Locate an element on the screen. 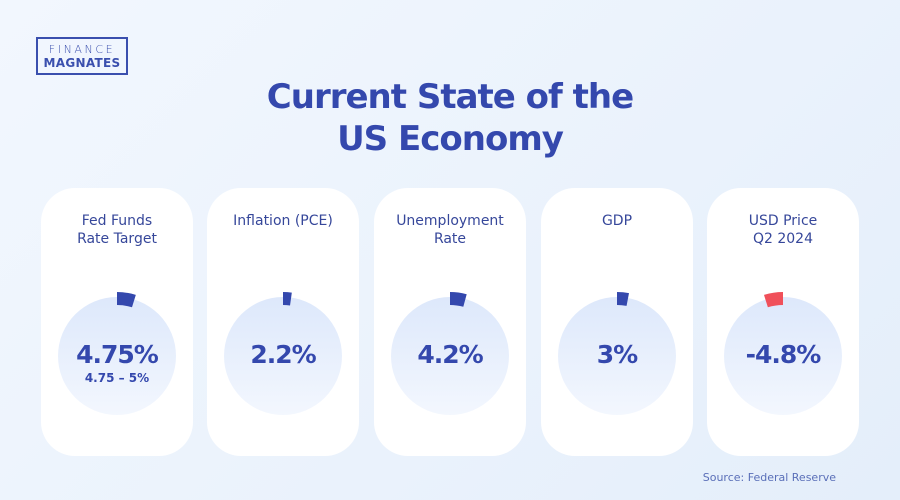  stat-card: Unemployment Rate 4.2% is located at coordinates (450, 322).